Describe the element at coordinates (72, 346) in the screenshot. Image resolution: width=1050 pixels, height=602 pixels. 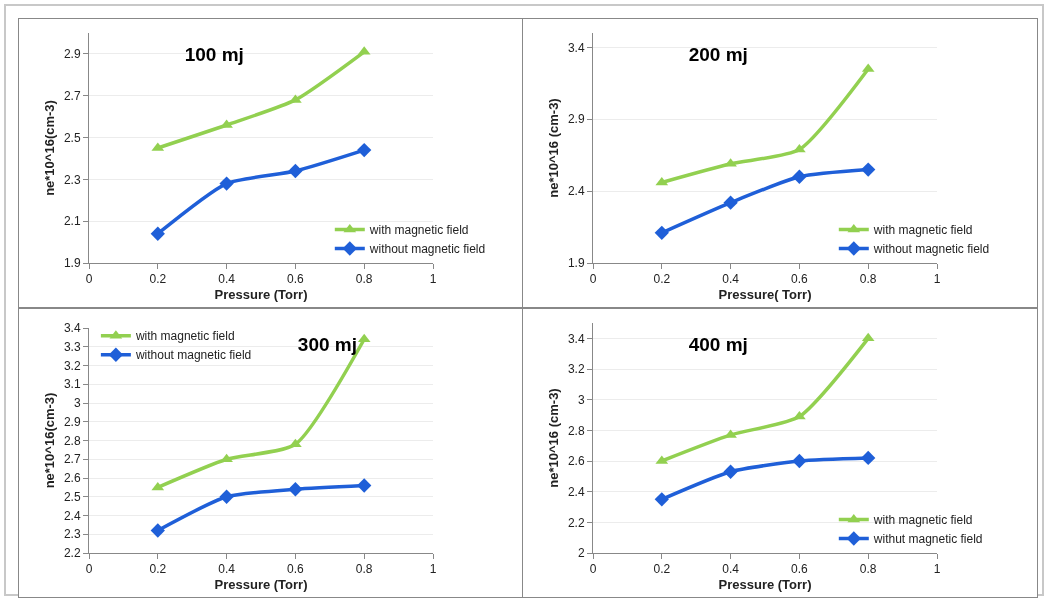
I see `y-tick-label: 3.3` at that location.